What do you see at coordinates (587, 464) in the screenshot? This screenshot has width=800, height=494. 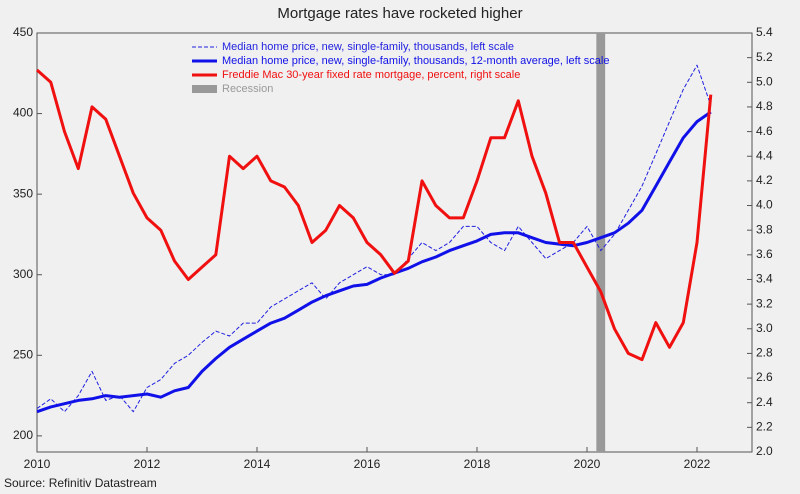 I see `x-tick-label: 2020` at bounding box center [587, 464].